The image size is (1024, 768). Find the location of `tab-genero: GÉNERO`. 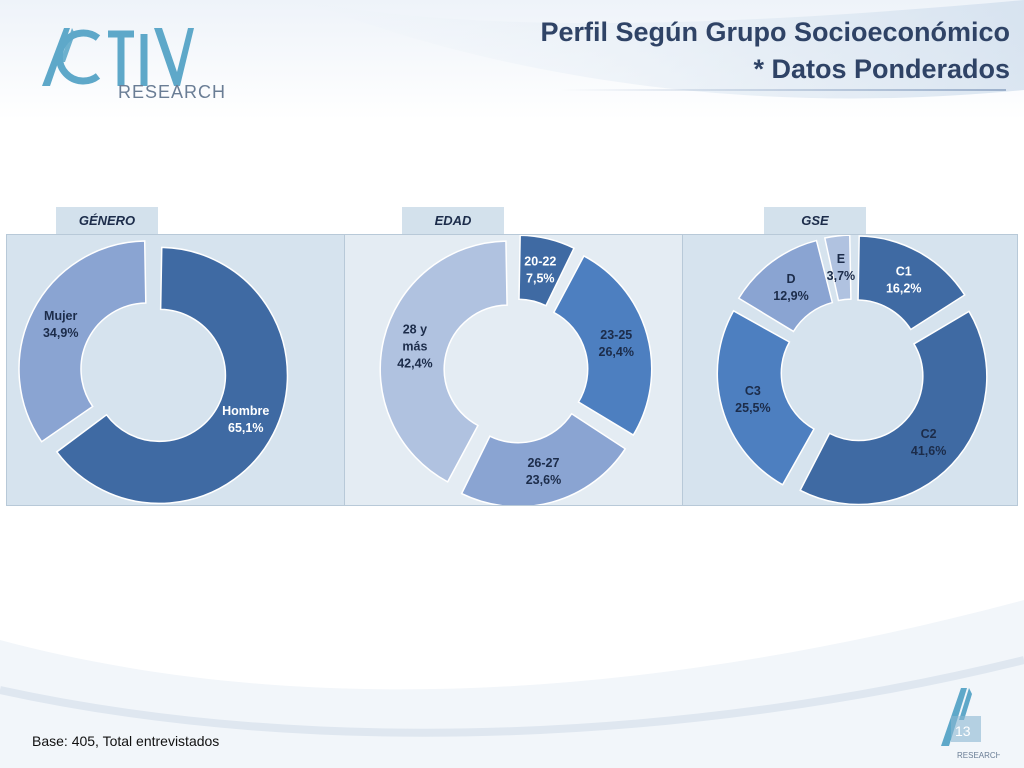

tab-genero: GÉNERO is located at coordinates (107, 220).